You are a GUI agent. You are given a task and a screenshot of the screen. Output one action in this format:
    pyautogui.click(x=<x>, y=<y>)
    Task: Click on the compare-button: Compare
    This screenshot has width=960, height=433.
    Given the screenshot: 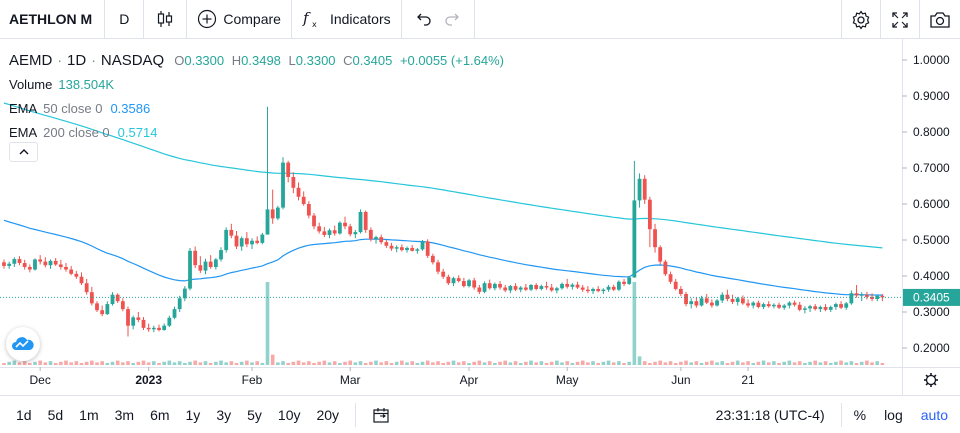 What is the action you would take?
    pyautogui.click(x=239, y=19)
    